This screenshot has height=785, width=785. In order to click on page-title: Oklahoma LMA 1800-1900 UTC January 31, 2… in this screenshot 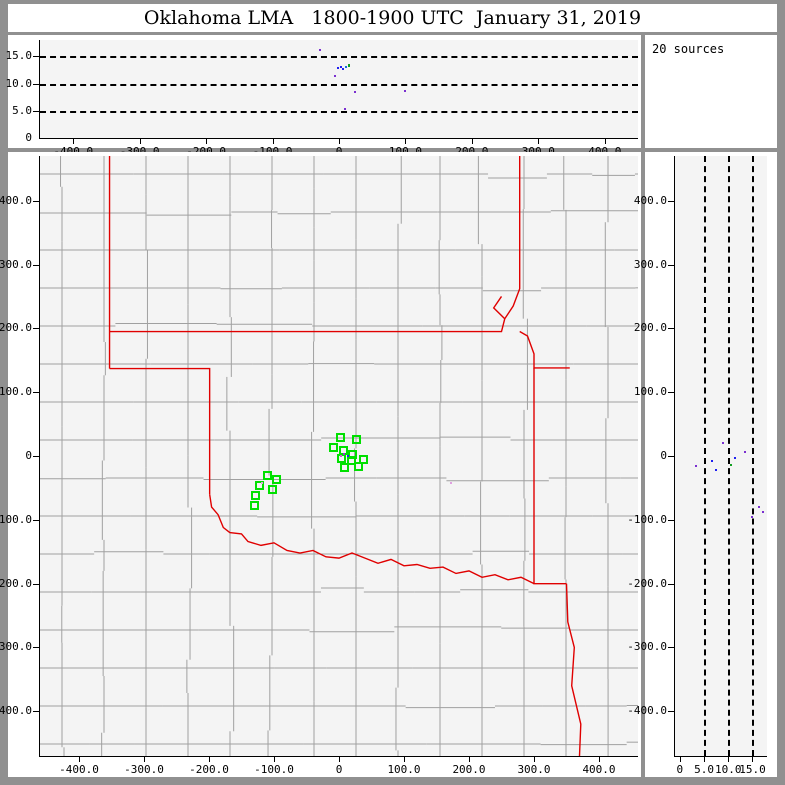, I will do `click(392, 18)`.